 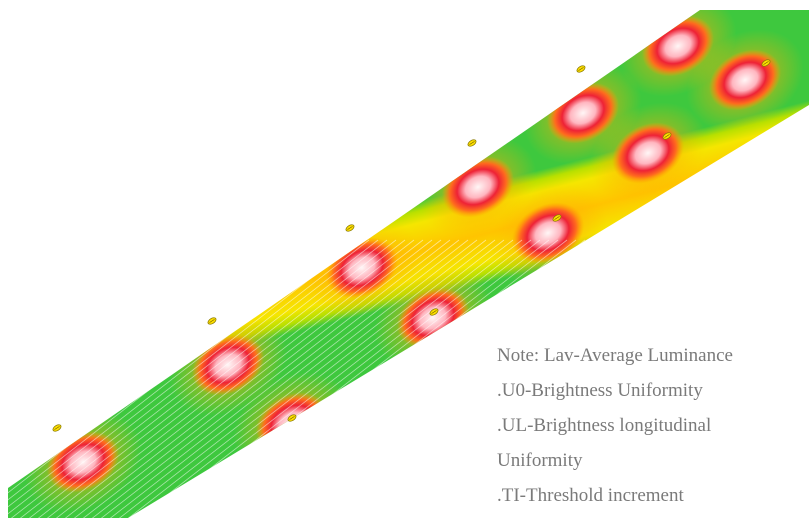 I want to click on note-line-ul: .UL-Brightness longitudinal, so click(x=604, y=425).